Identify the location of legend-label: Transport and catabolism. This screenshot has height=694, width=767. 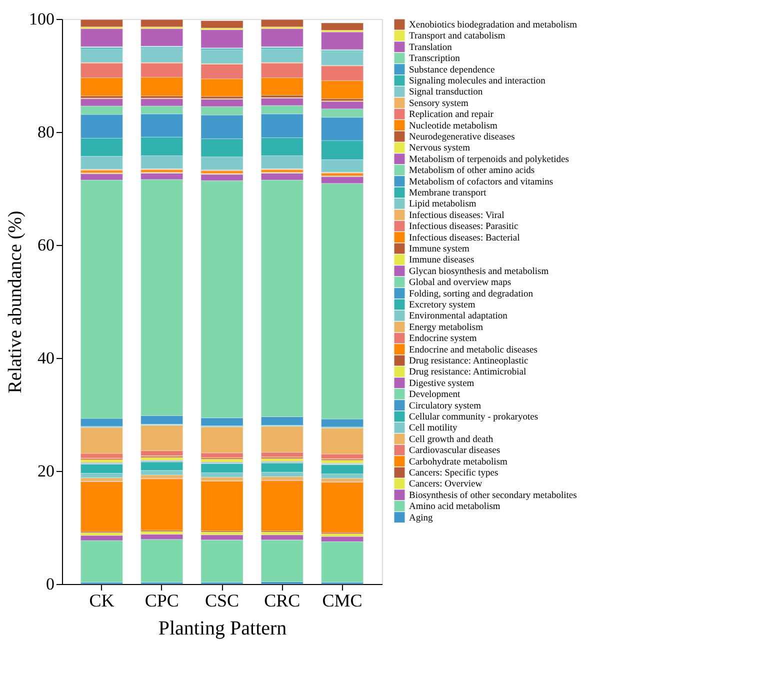
(457, 37).